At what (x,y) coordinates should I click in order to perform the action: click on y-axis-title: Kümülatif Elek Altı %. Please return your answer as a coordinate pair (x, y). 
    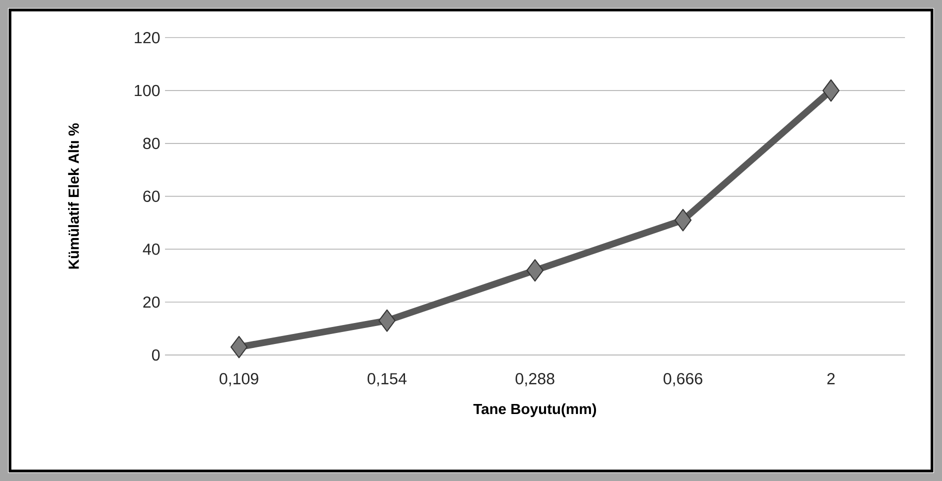
    Looking at the image, I should click on (73, 196).